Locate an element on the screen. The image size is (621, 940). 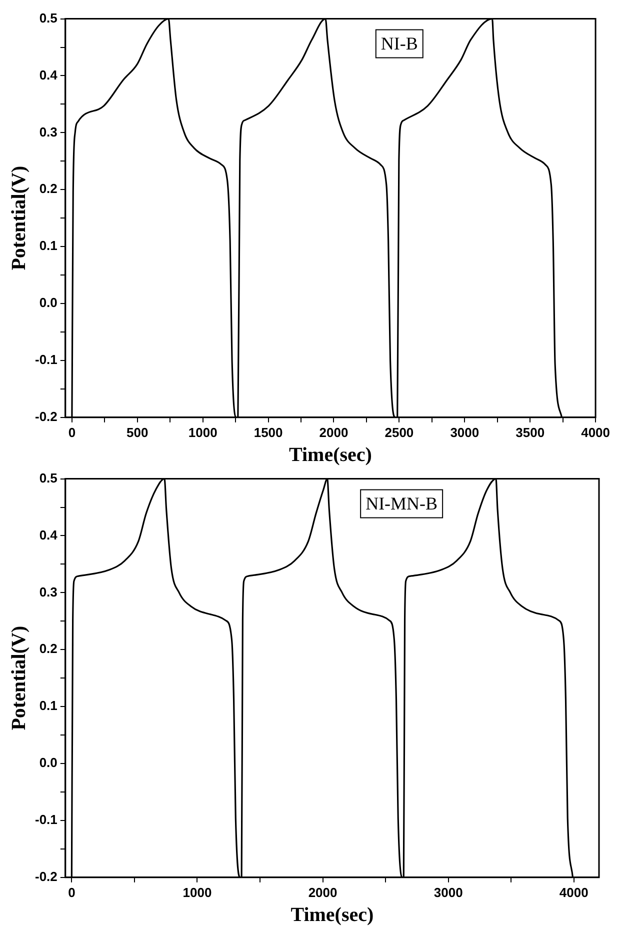
x-tick-label: 3500 is located at coordinates (530, 432).